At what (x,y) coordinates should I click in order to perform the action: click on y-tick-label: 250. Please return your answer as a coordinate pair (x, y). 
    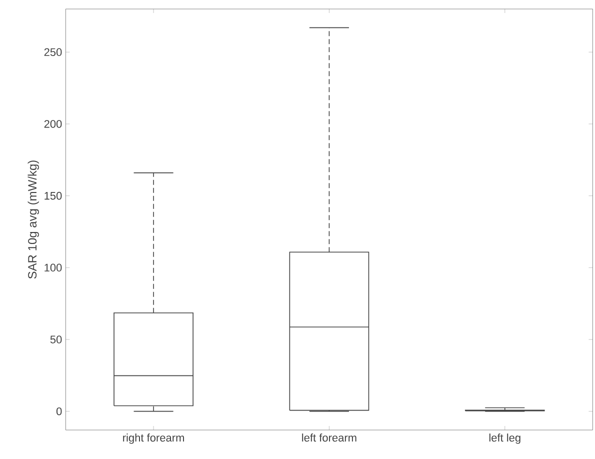
    Looking at the image, I should click on (53, 52).